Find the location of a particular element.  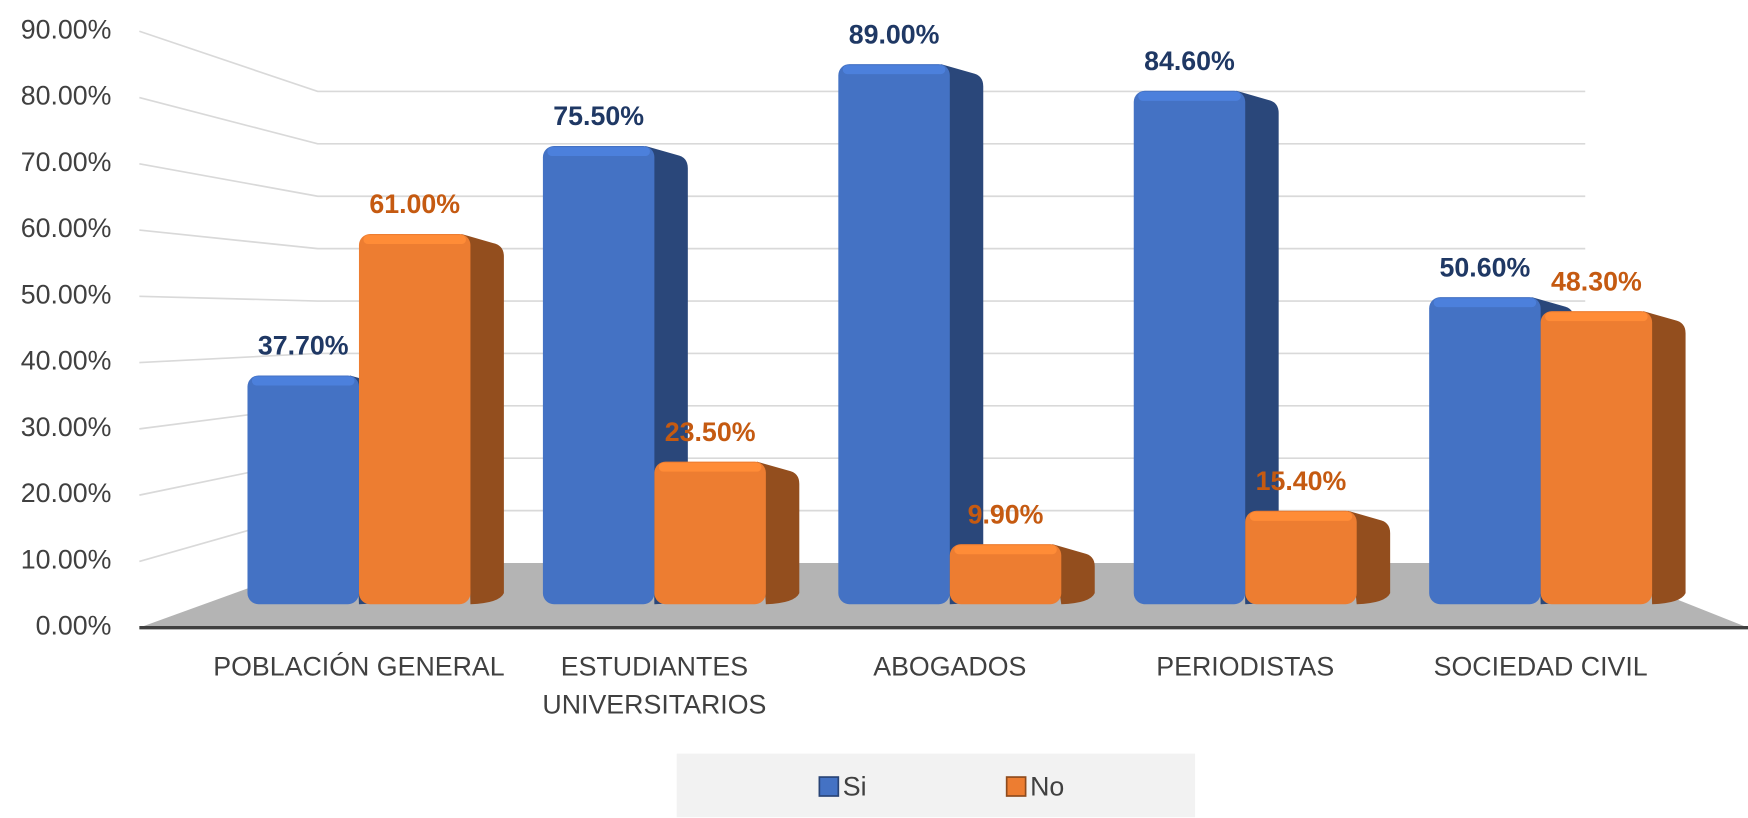

x-tick-label: PERIODISTAS is located at coordinates (1245, 667).